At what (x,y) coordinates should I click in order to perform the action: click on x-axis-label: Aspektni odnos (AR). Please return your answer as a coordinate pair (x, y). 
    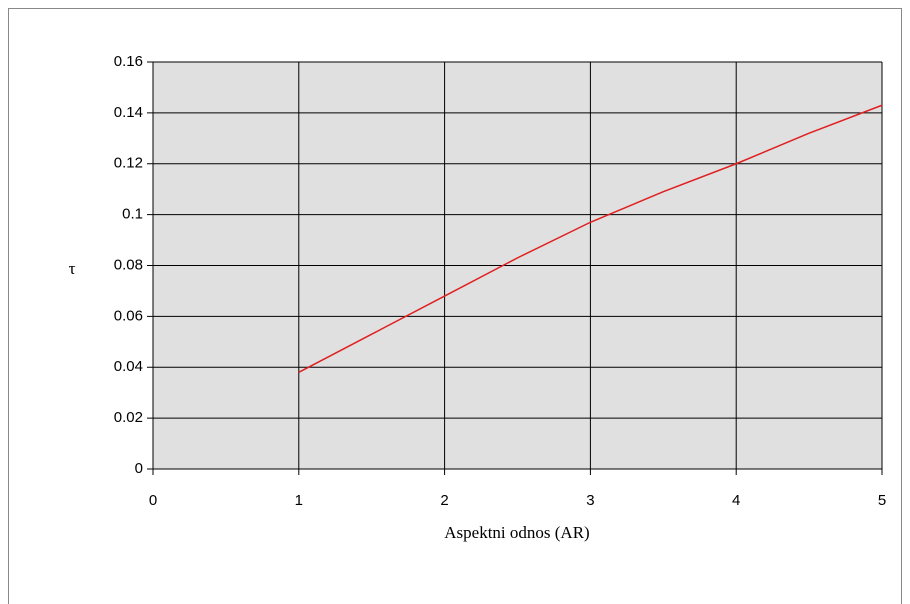
    Looking at the image, I should click on (516, 532).